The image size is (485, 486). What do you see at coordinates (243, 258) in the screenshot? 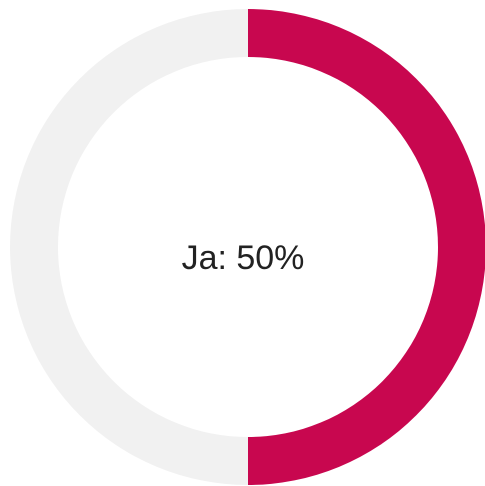
I see `center-label: Ja: 50%` at bounding box center [243, 258].